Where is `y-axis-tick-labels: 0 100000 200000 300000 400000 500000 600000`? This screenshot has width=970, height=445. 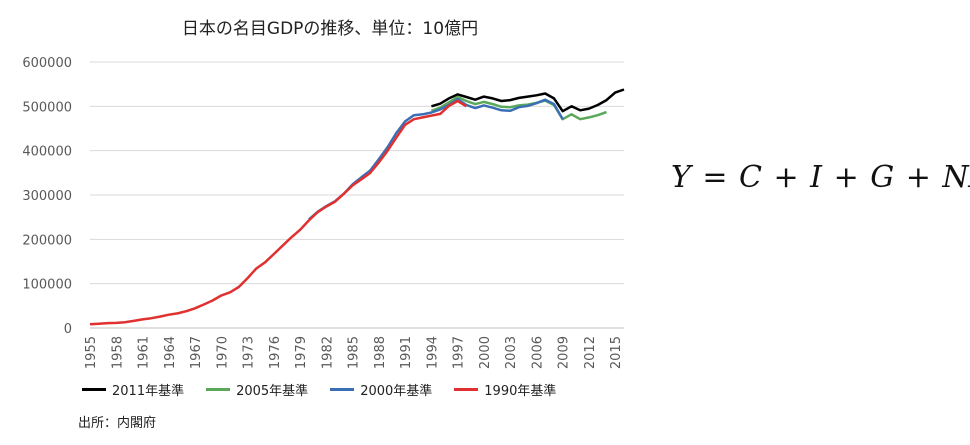 y-axis-tick-labels: 0 100000 200000 300000 400000 500000 600000 is located at coordinates (47, 196).